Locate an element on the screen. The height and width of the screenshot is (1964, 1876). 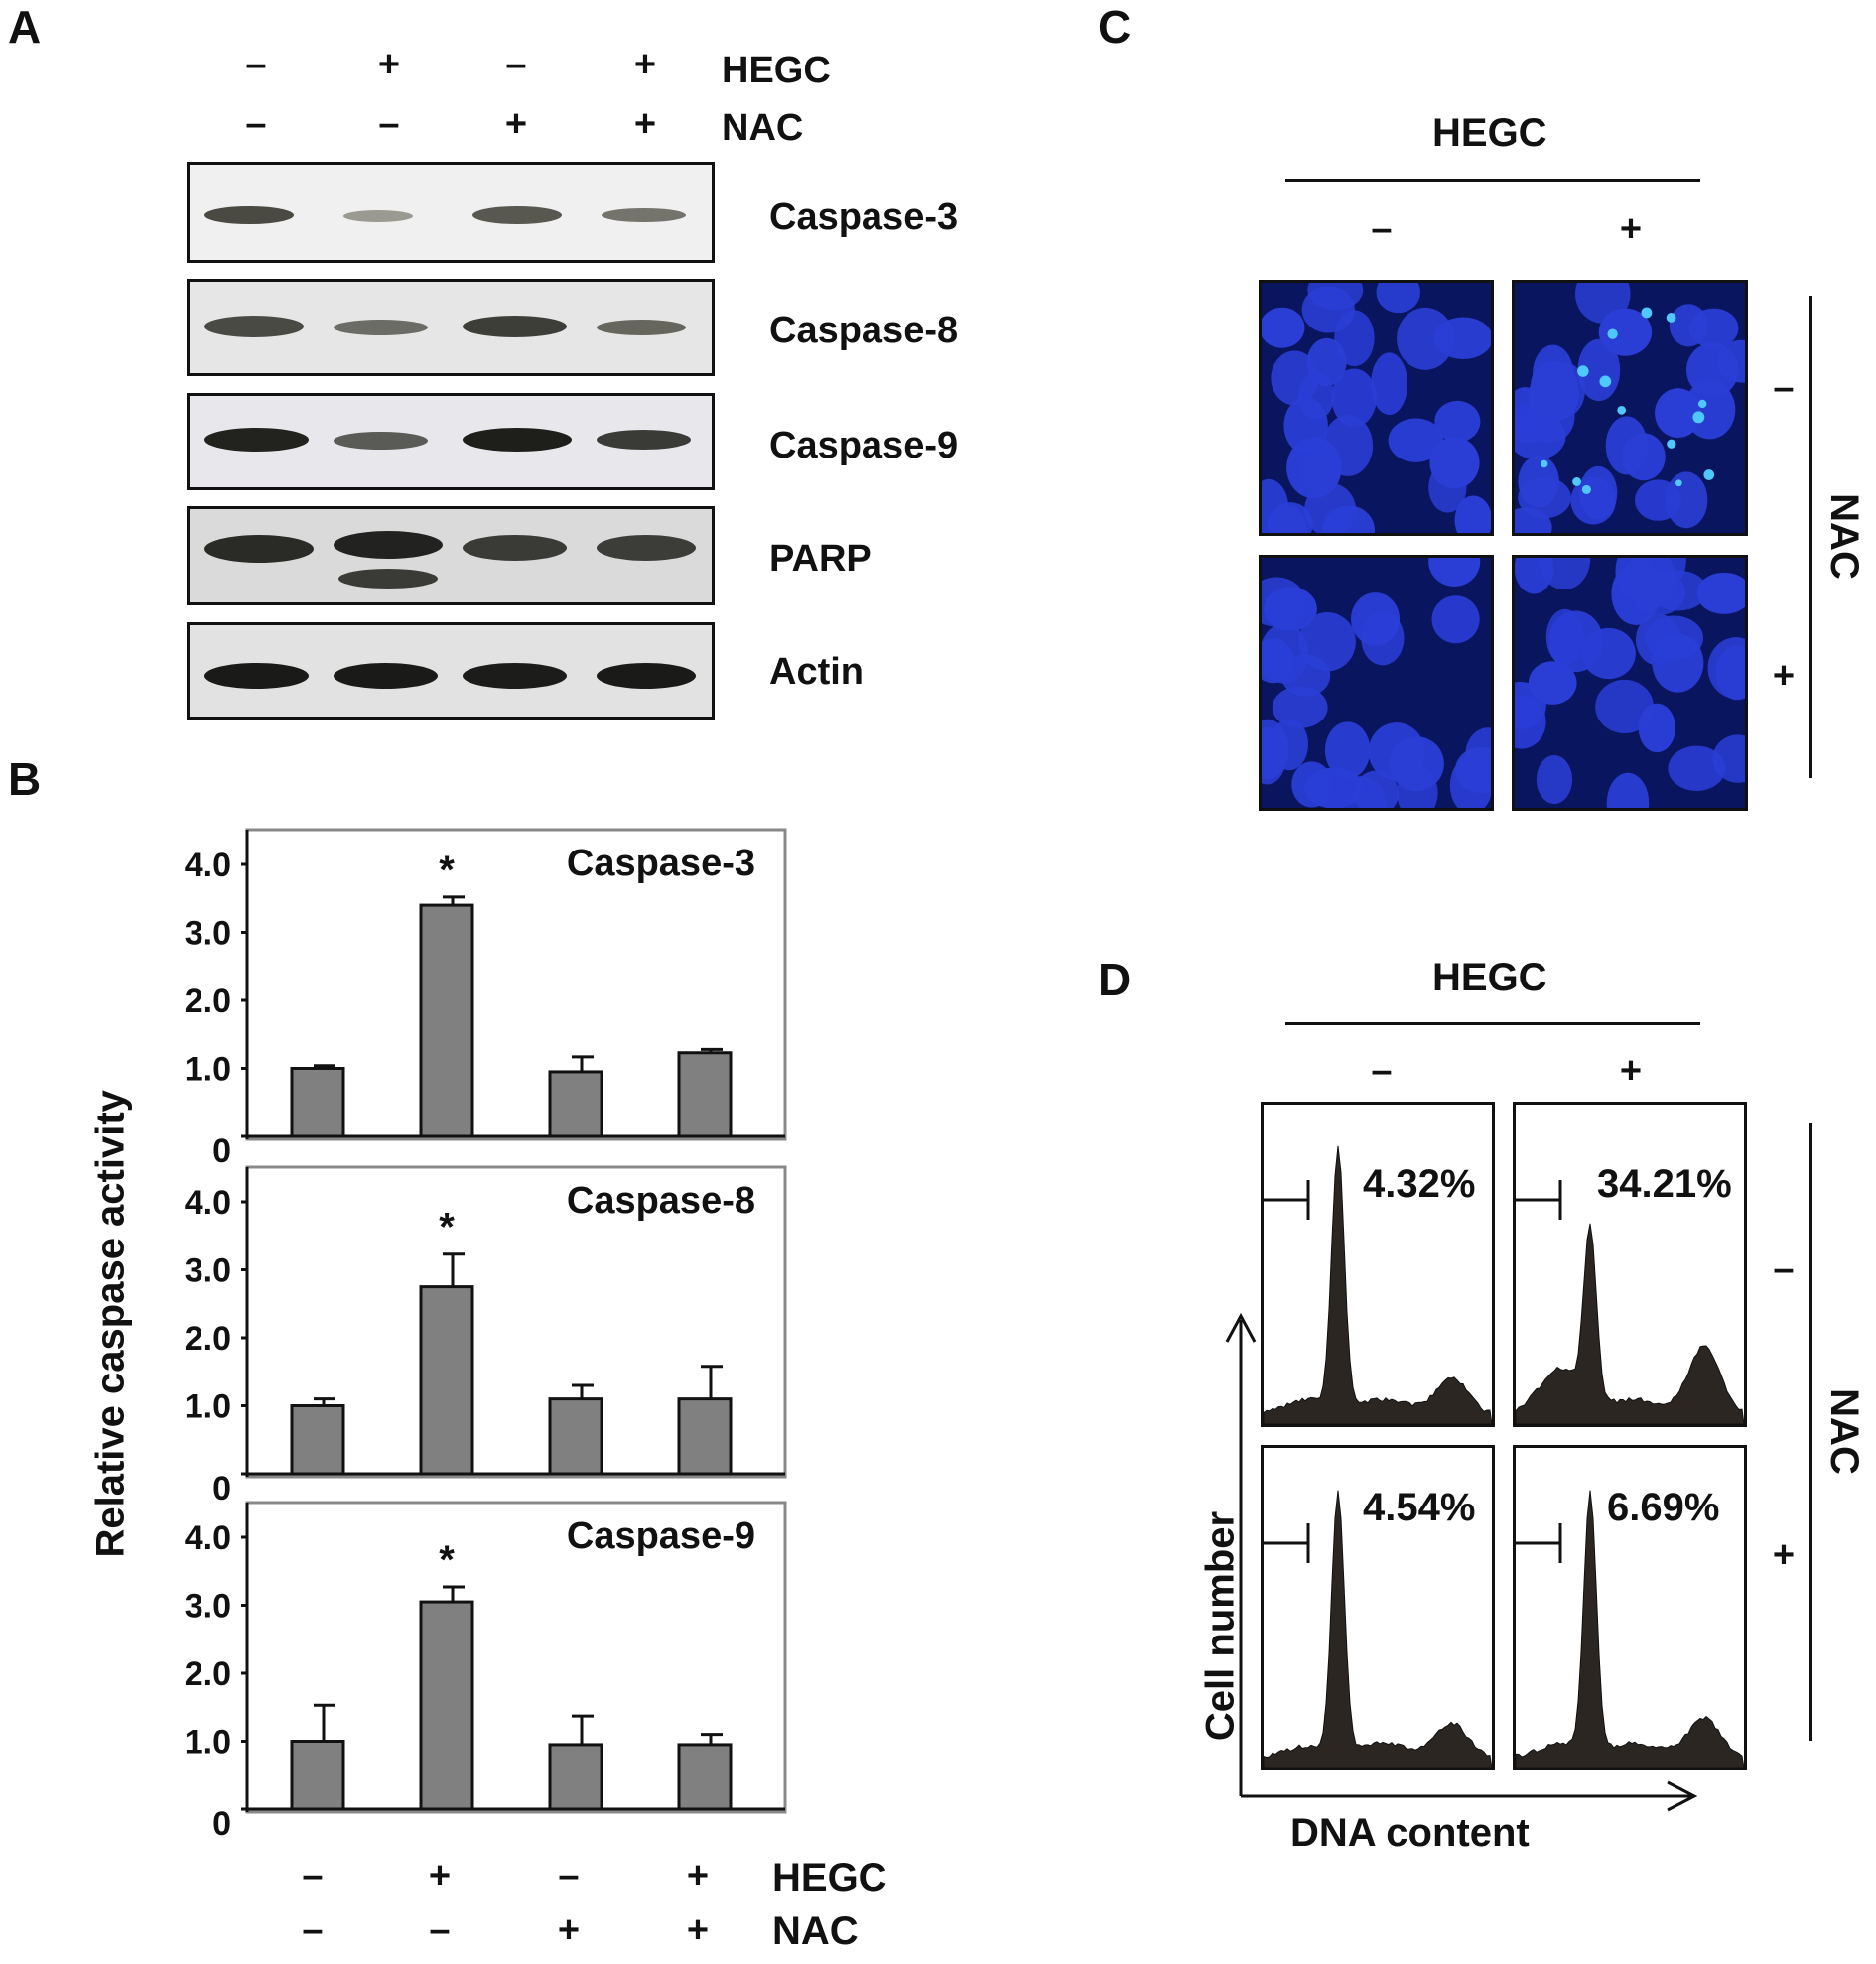
histogram-svg is located at coordinates (1630, 1302).